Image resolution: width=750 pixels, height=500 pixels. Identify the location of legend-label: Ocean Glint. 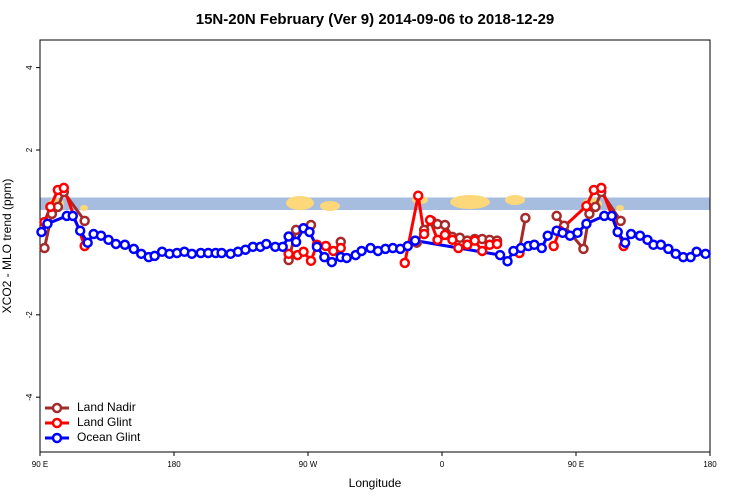
(109, 437).